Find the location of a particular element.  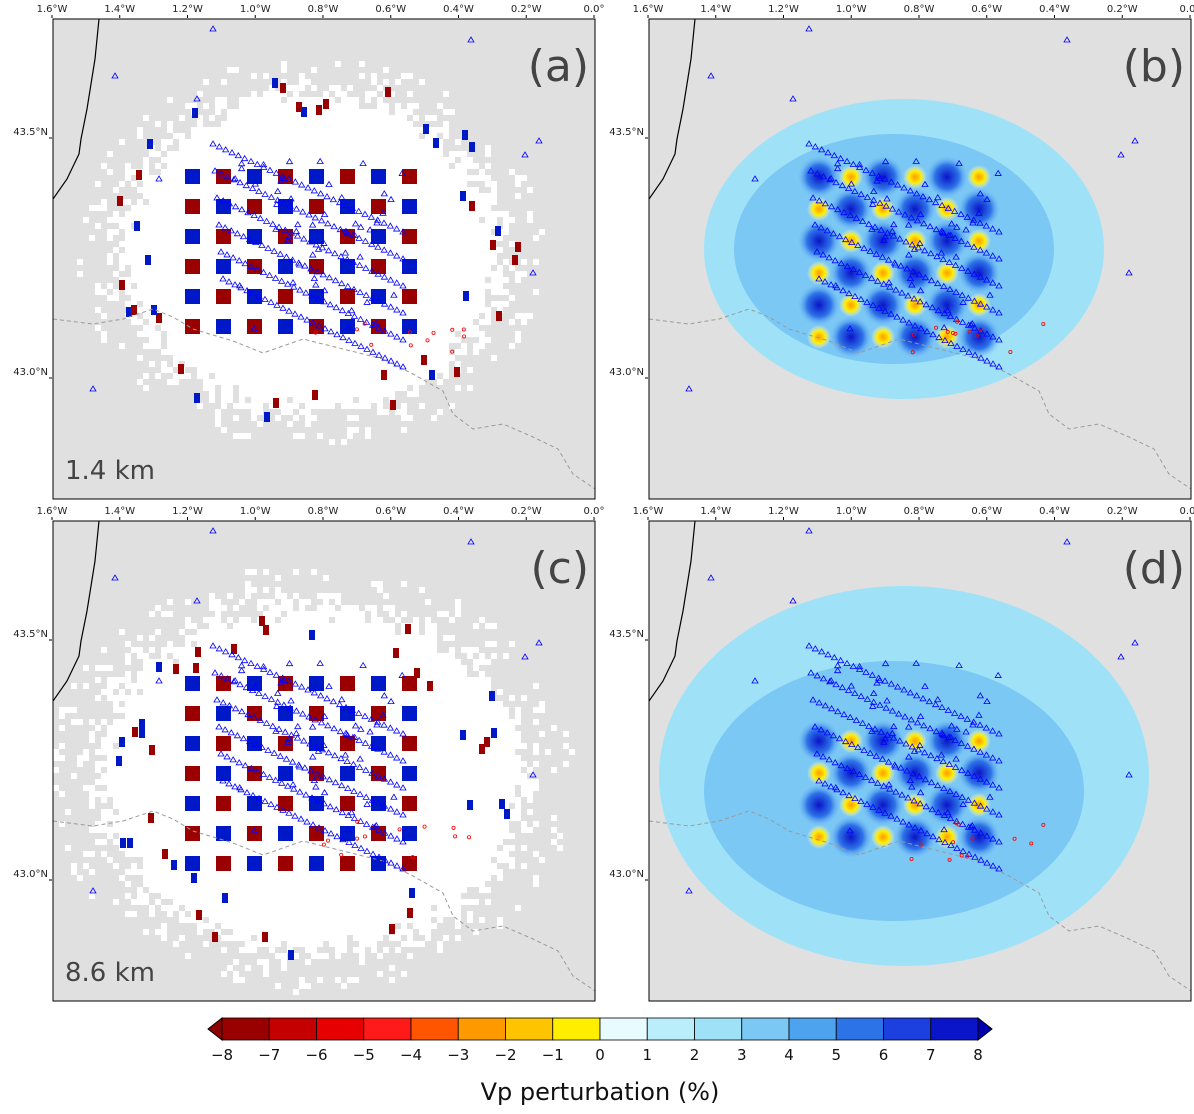

event-marker is located at coordinates (952, 332).